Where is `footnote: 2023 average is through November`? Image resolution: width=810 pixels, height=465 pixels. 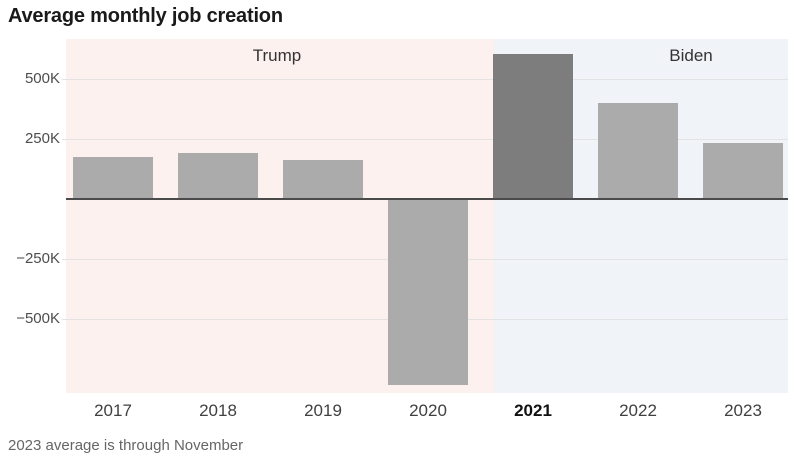 footnote: 2023 average is through November is located at coordinates (126, 445).